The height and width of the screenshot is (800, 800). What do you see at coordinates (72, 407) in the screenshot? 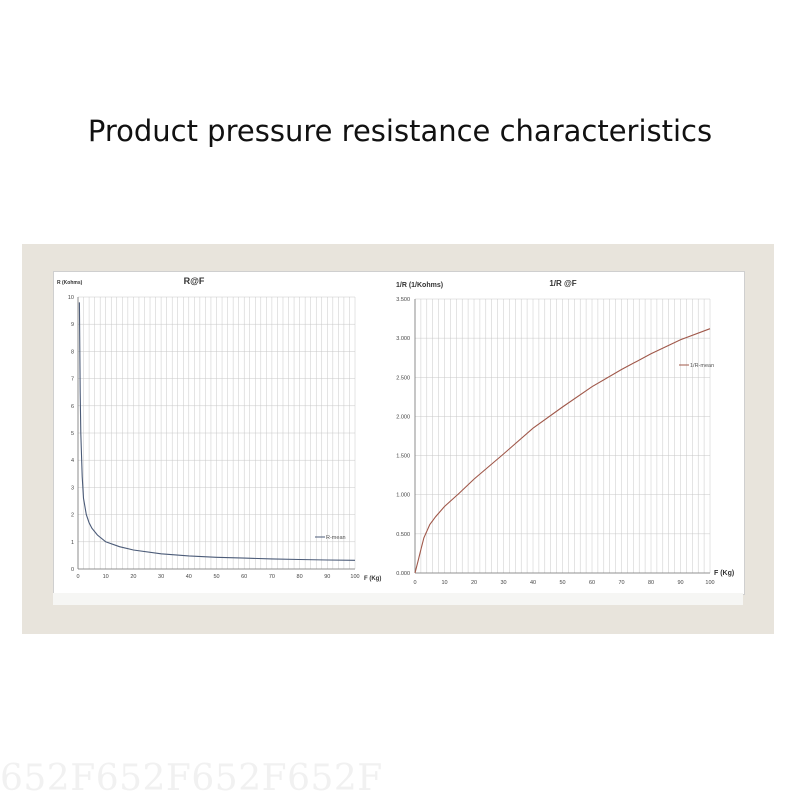
I see `y-tick-label: 6` at bounding box center [72, 407].